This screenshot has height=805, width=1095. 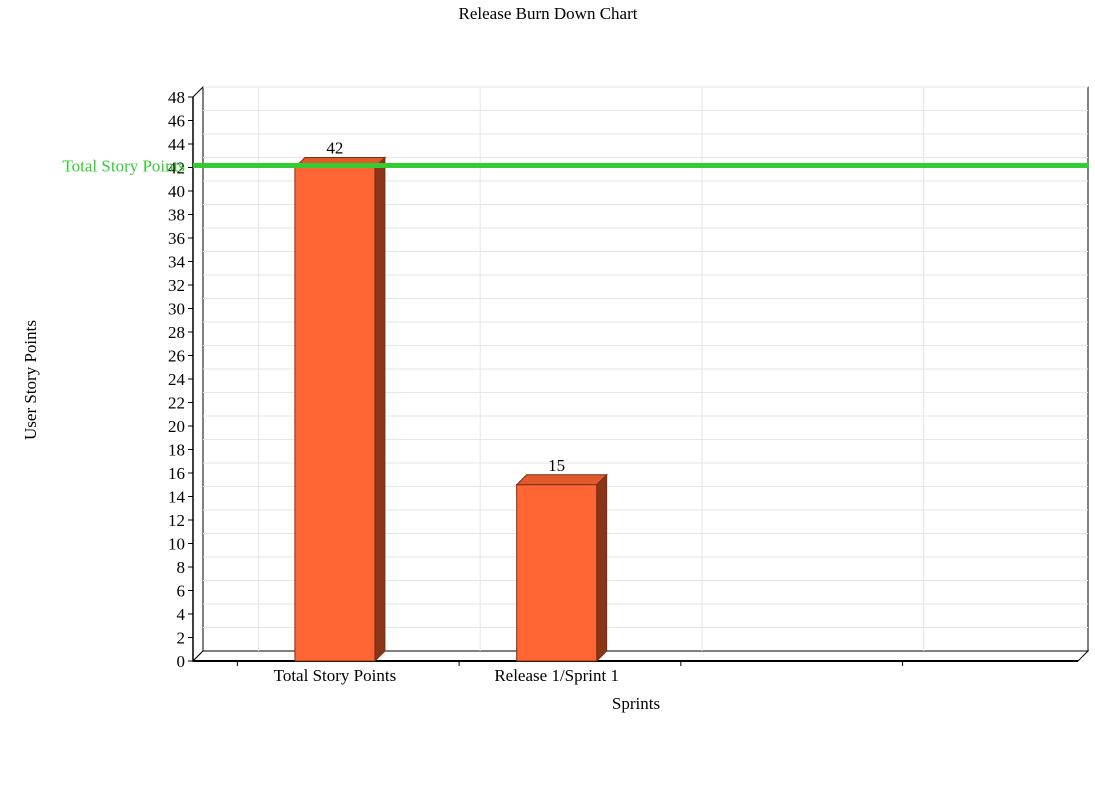 What do you see at coordinates (636, 703) in the screenshot?
I see `x-axis-label: Sprints` at bounding box center [636, 703].